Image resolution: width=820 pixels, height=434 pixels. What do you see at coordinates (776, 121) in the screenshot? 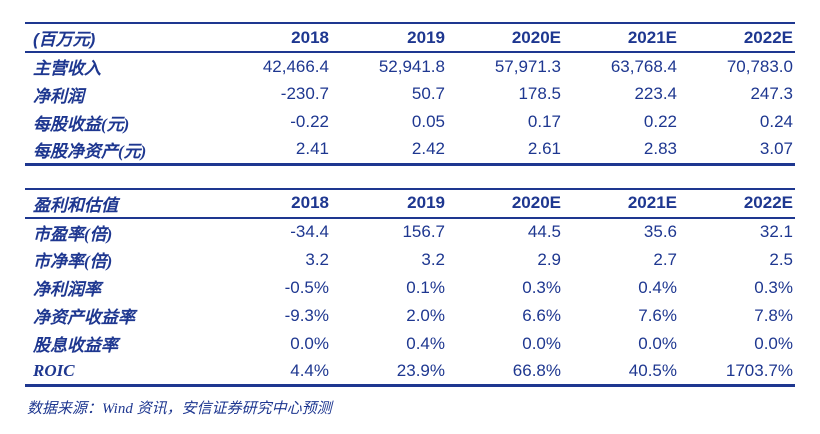
I see `cell-eps-2022e: 0.24` at bounding box center [776, 121].